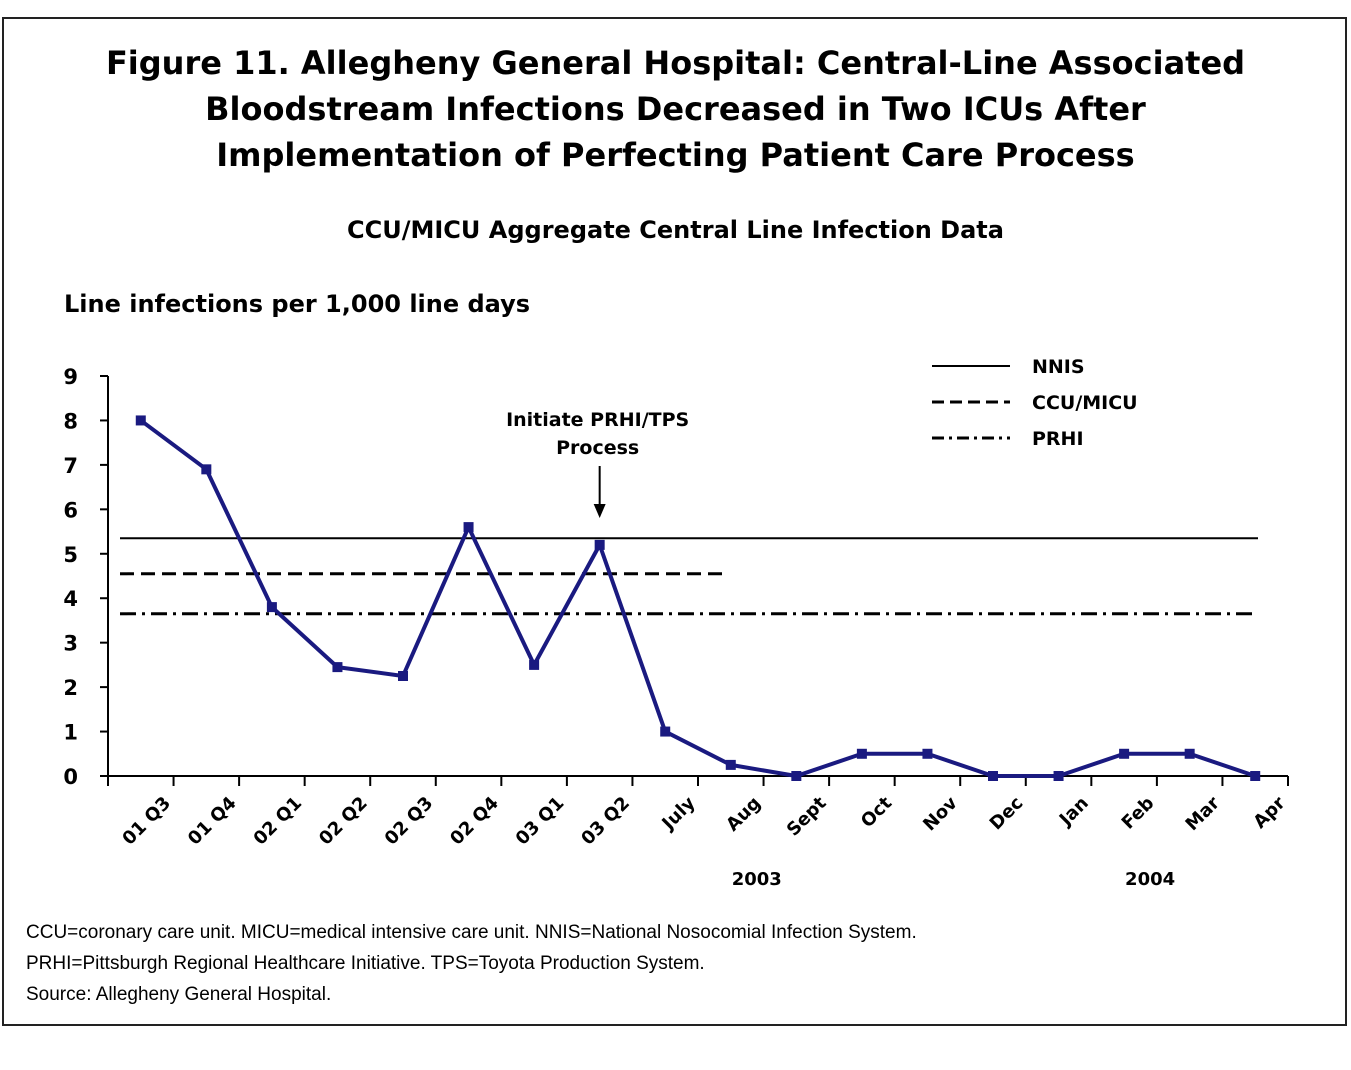  What do you see at coordinates (605, 821) in the screenshot?
I see `x-tick-label: 03 Q2` at bounding box center [605, 821].